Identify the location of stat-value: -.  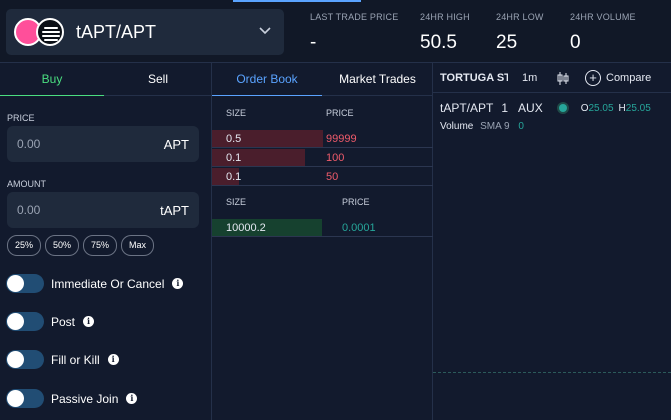
(313, 42).